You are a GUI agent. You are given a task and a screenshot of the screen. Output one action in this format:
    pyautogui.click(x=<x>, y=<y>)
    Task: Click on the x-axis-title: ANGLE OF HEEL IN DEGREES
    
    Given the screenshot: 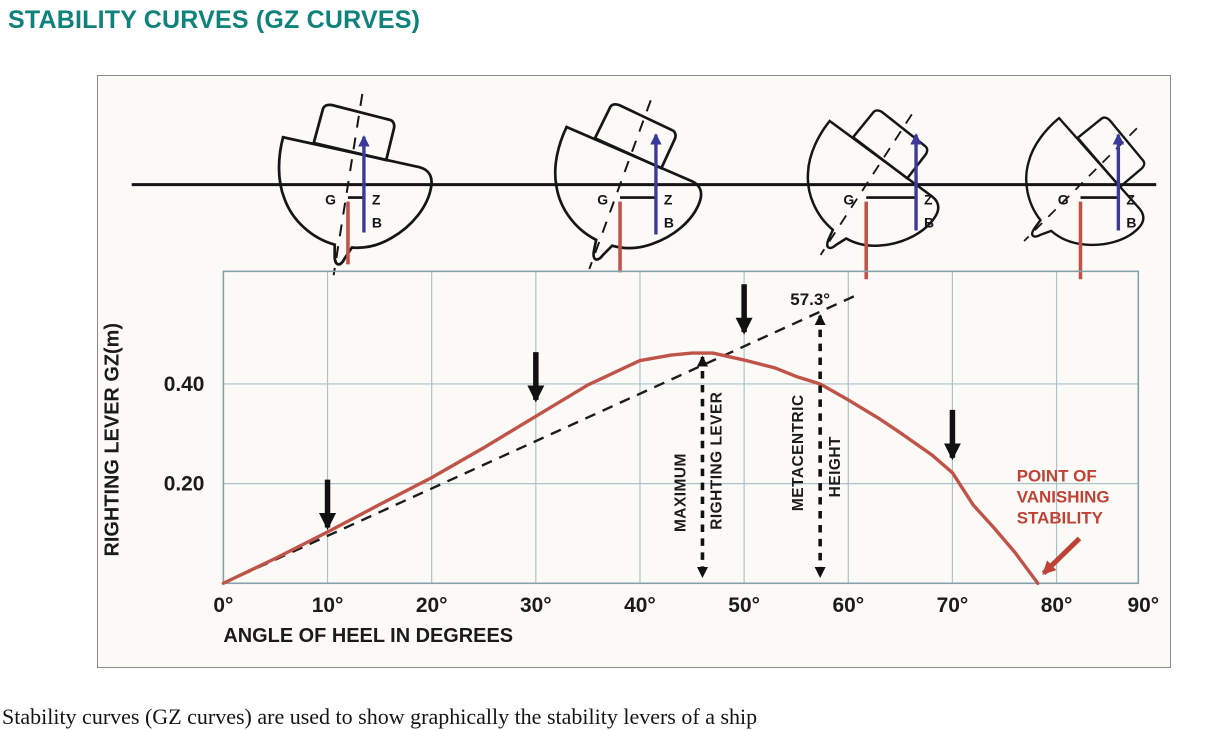 What is the action you would take?
    pyautogui.click(x=368, y=636)
    